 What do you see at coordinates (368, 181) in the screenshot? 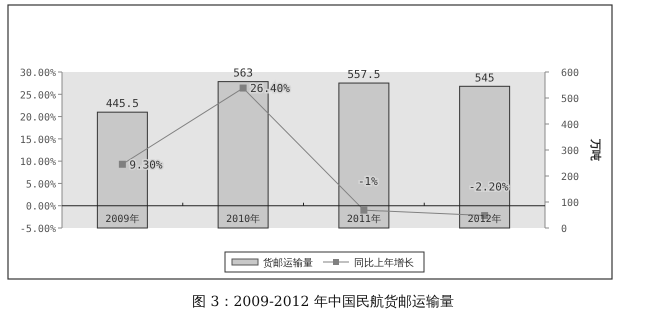
I see `data-label: -1%` at bounding box center [368, 181].